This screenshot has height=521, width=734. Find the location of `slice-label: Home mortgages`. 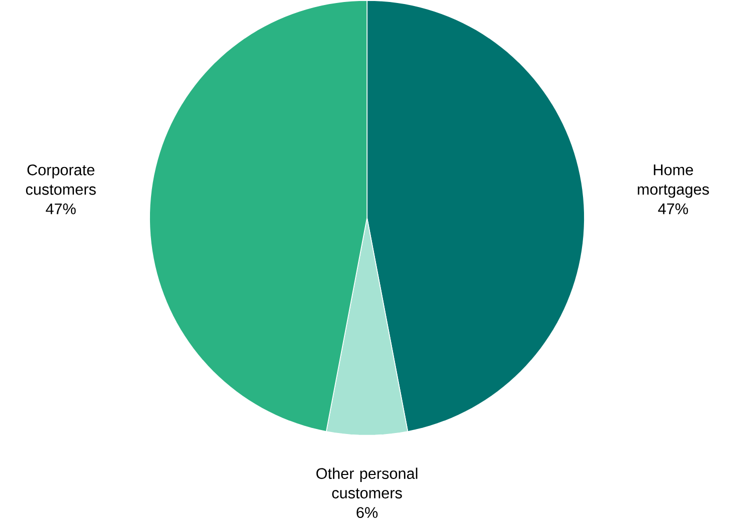

slice-label: Home mortgages is located at coordinates (673, 181).